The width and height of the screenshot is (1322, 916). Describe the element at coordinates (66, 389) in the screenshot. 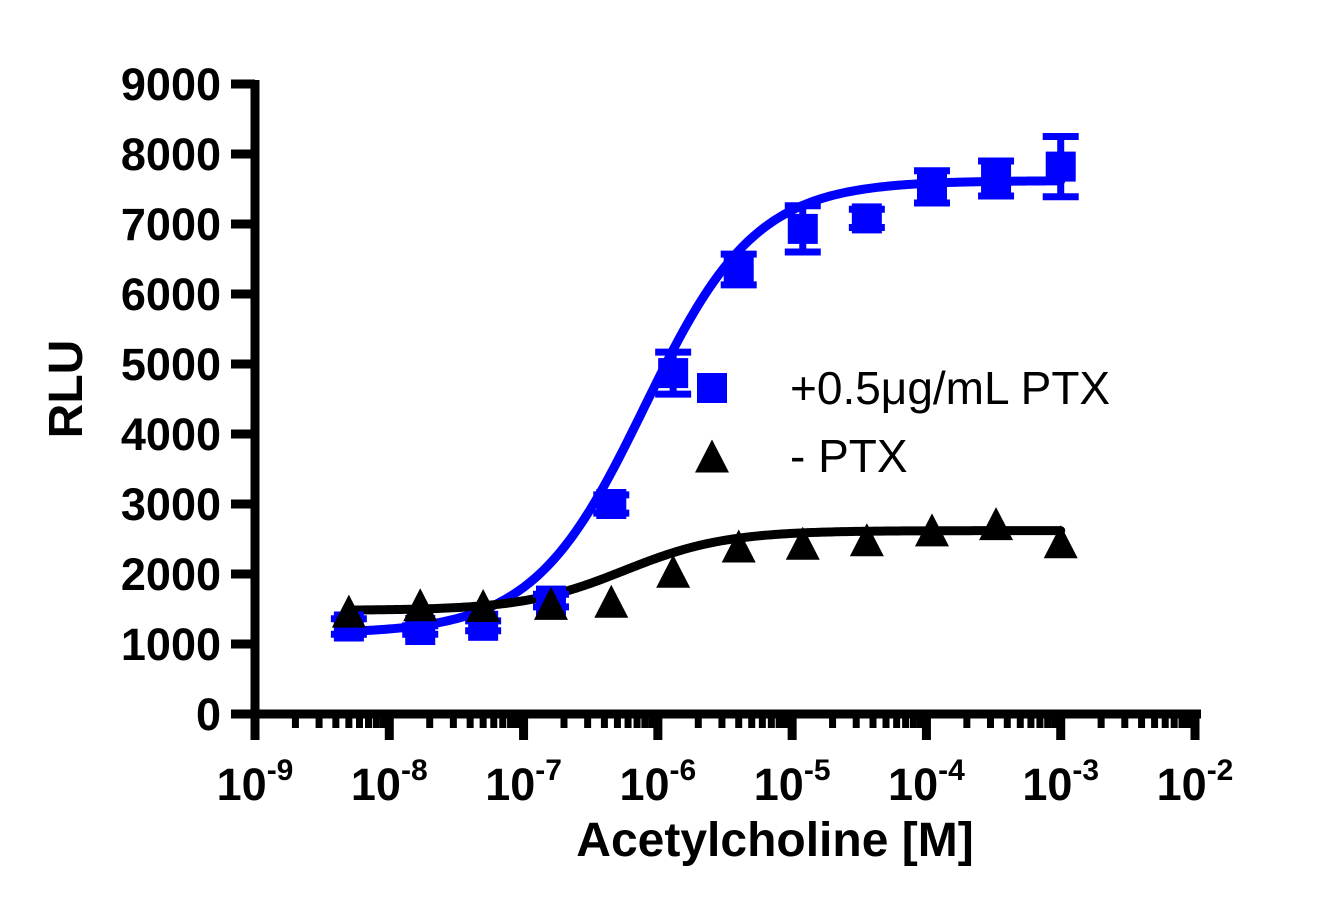

I see `y-axis-title: RLU` at that location.